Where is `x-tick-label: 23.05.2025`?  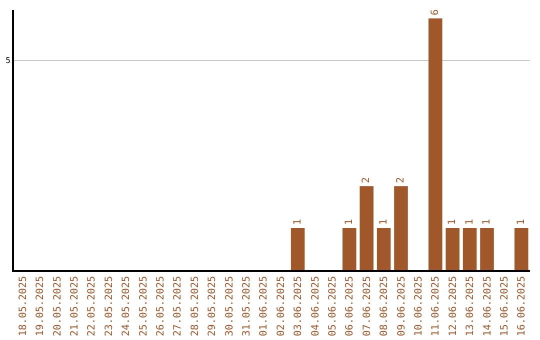 x-tick-label: 23.05.2025 is located at coordinates (109, 306).